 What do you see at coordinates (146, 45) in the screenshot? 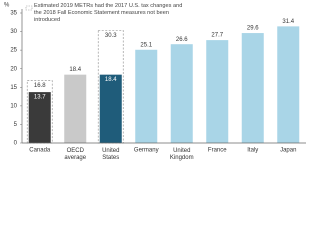
I see `value-label: 25.1` at bounding box center [146, 45].